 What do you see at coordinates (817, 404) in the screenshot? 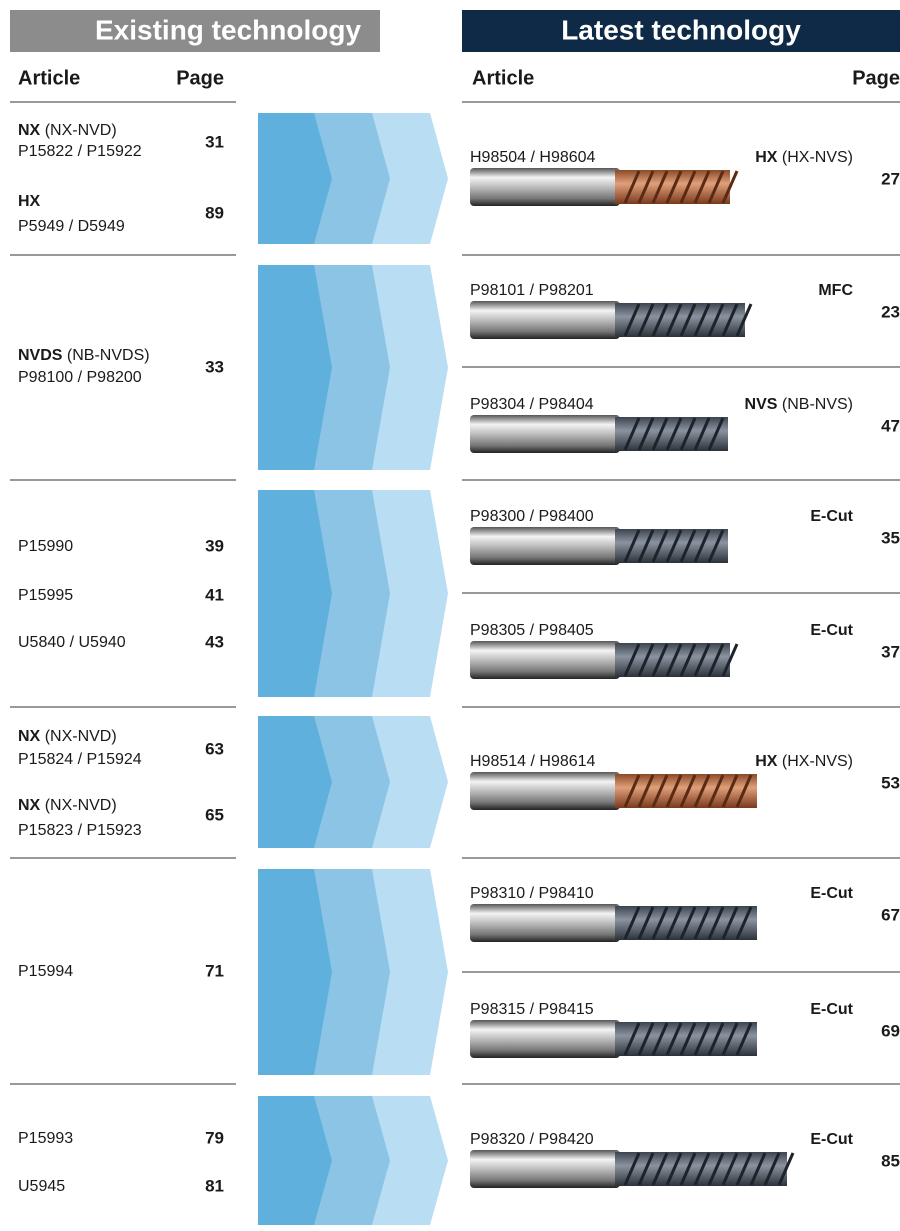
I see `product-type: (NB-NVS)` at bounding box center [817, 404].